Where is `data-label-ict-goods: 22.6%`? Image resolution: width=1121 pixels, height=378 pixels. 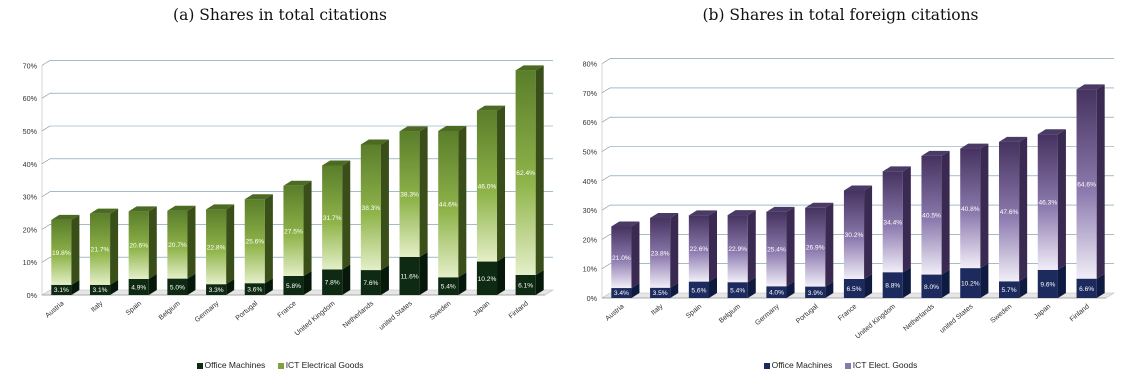 data-label-ict-goods: 22.6% is located at coordinates (699, 249).